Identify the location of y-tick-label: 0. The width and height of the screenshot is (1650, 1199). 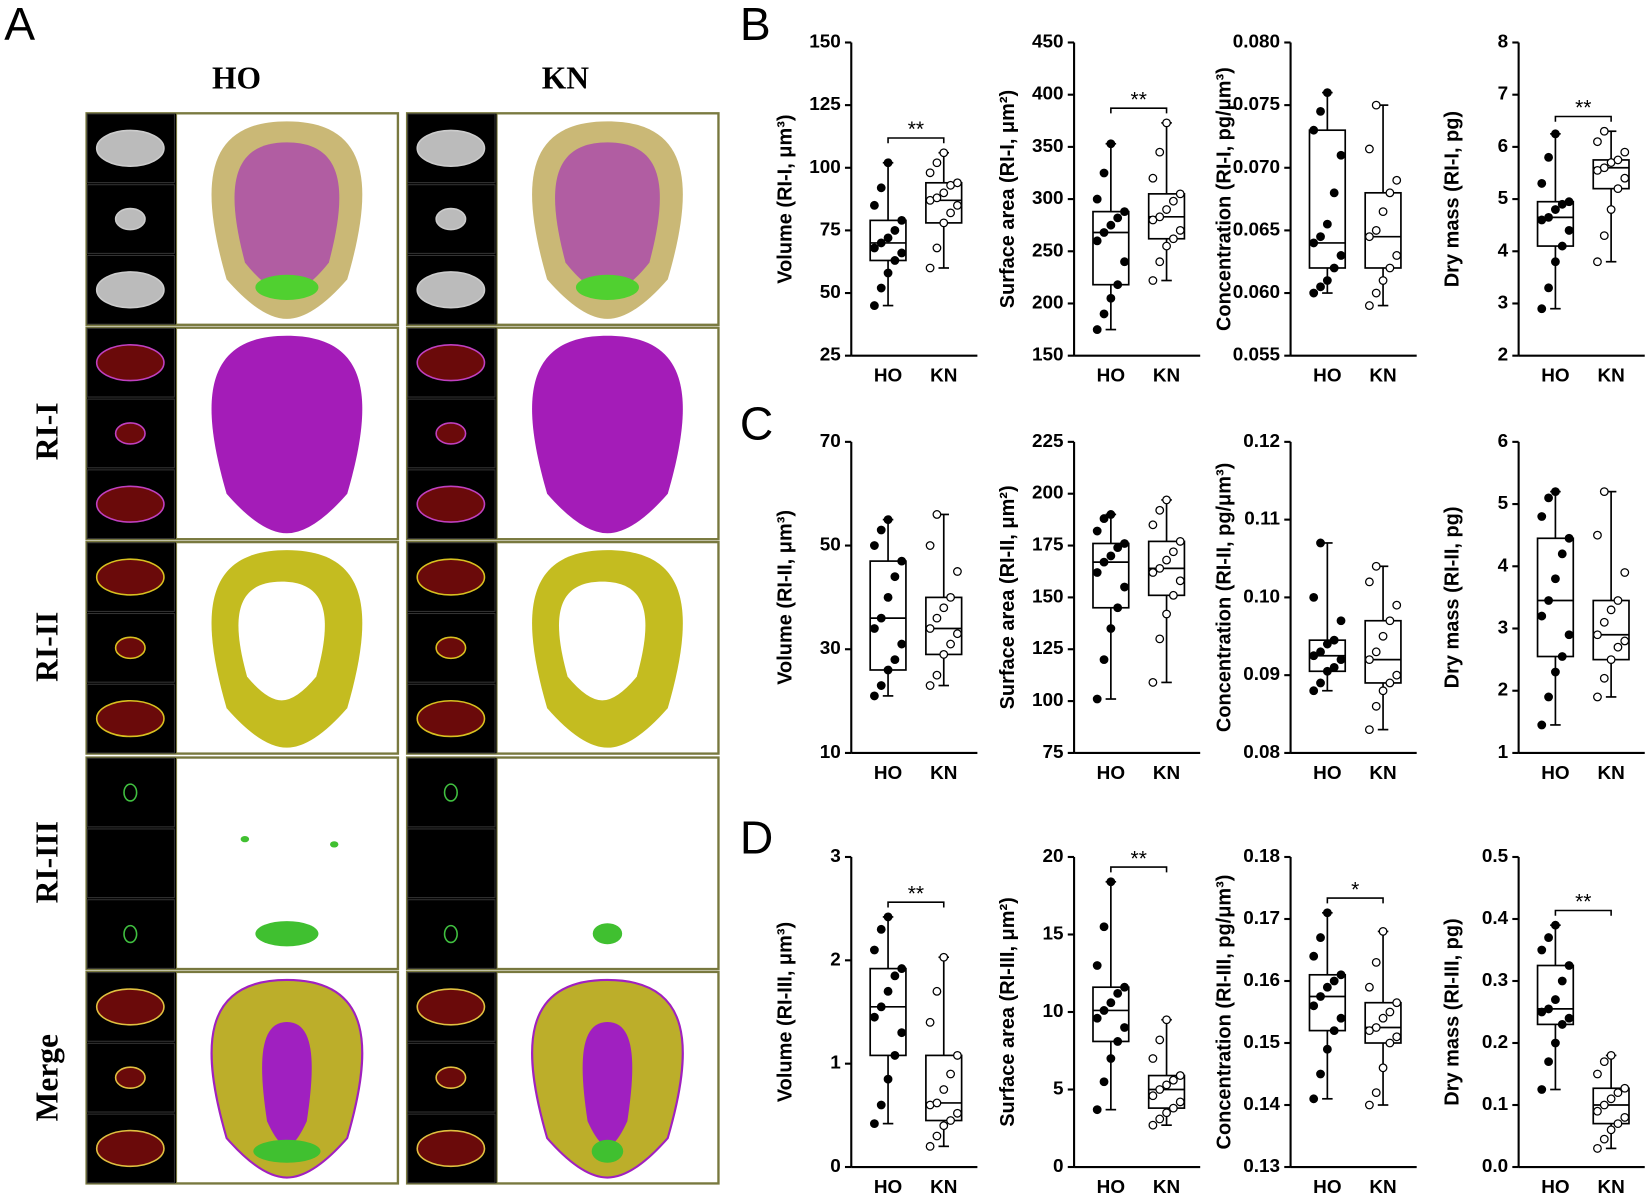
(1058, 1166).